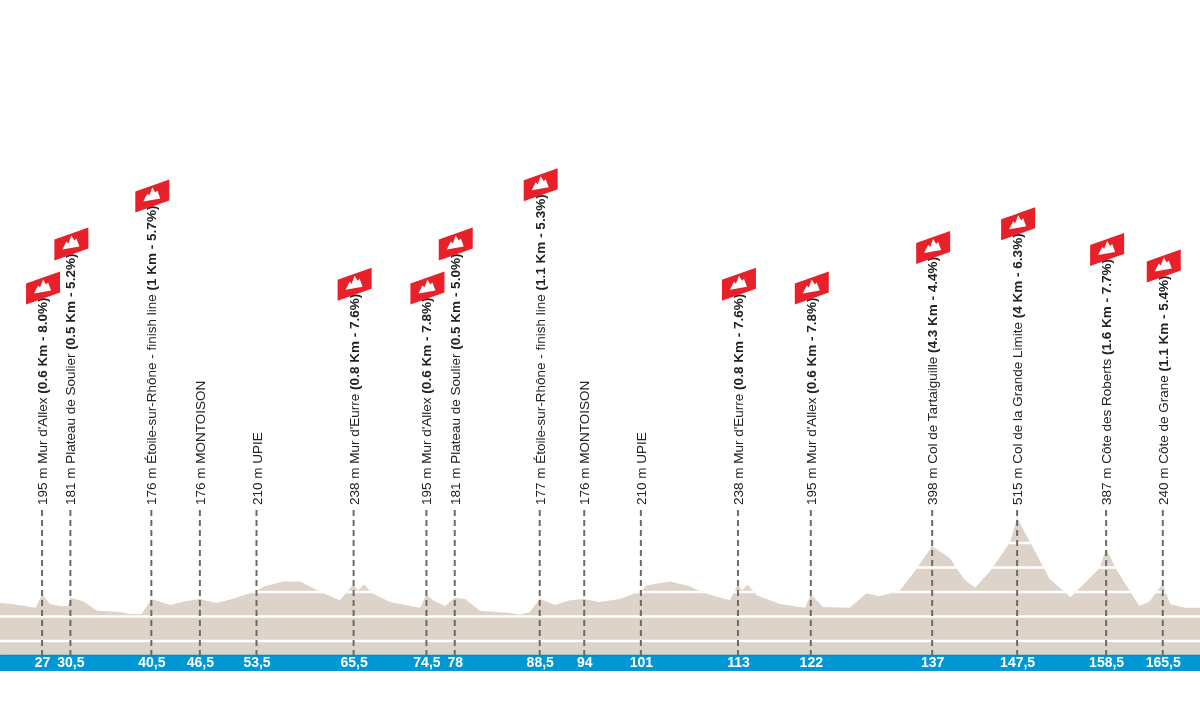 This screenshot has width=1200, height=725. Describe the element at coordinates (71, 661) in the screenshot. I see `x-tick-label: 30,5` at that location.